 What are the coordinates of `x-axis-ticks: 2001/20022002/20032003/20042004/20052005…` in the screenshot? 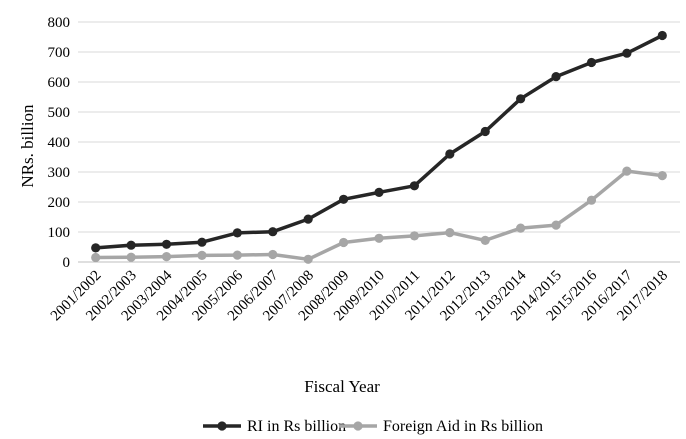 It's located at (359, 295).